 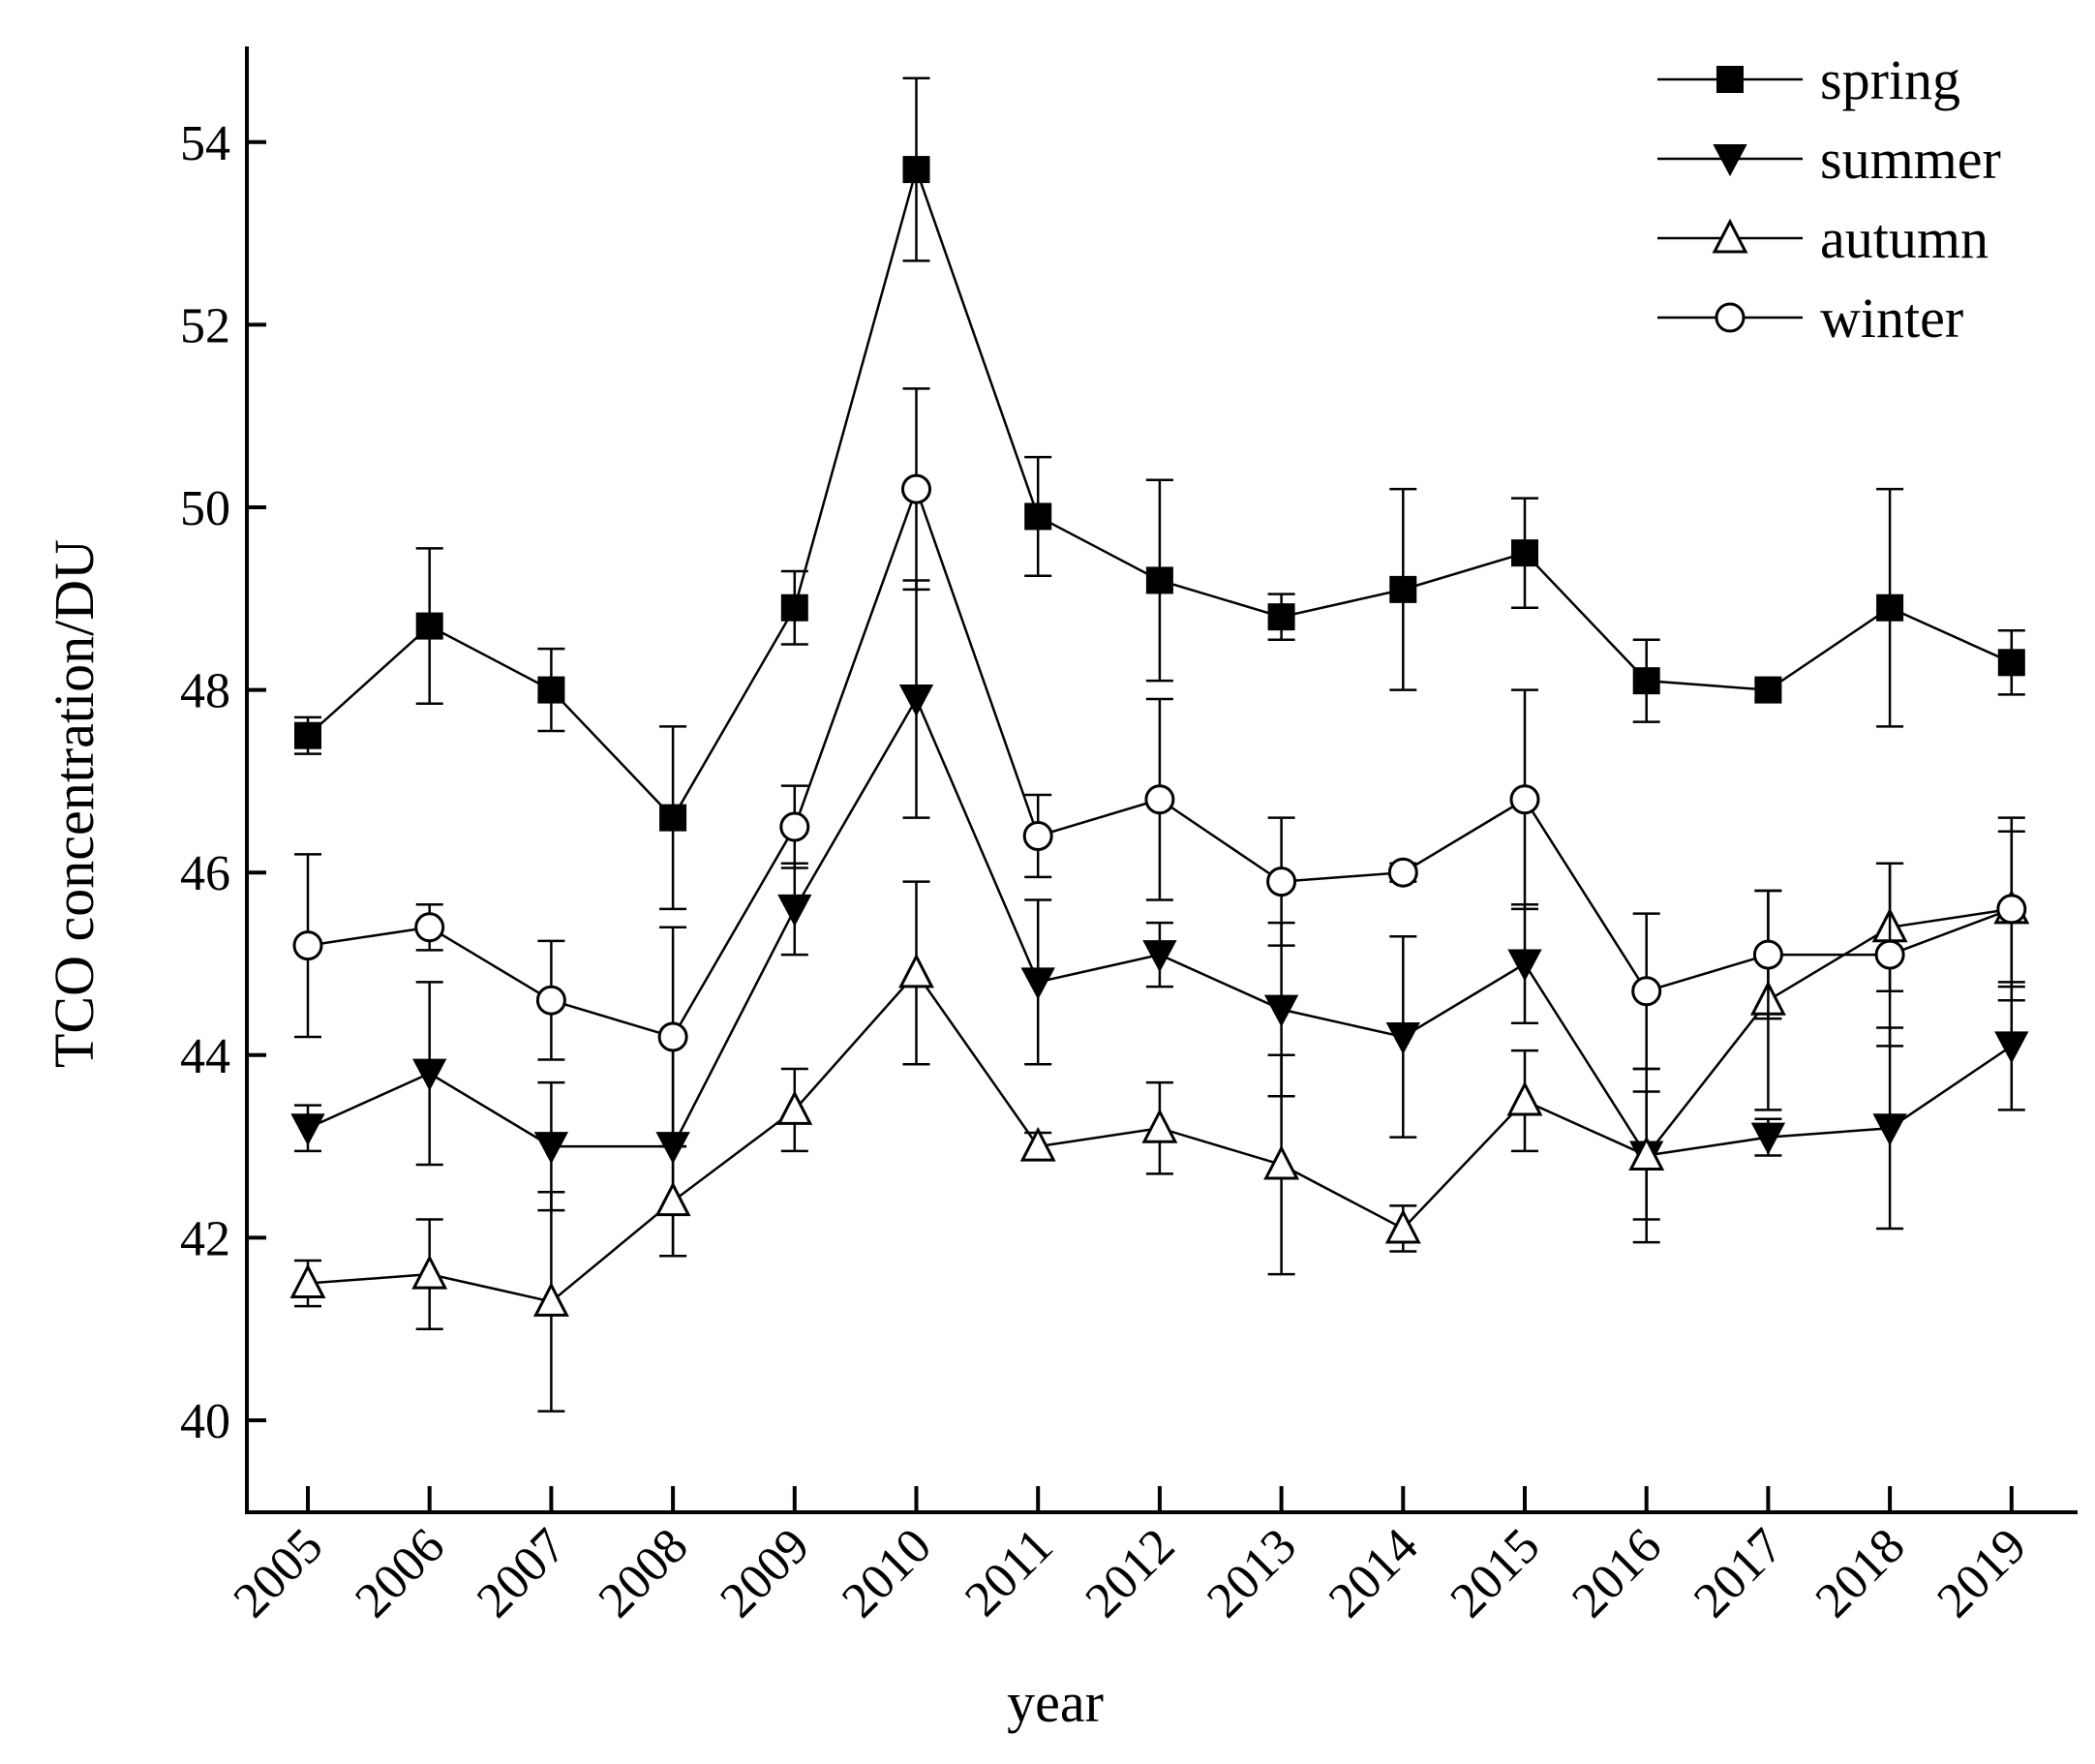 What do you see at coordinates (1739, 1573) in the screenshot?
I see `x-tick-label: 2017` at bounding box center [1739, 1573].